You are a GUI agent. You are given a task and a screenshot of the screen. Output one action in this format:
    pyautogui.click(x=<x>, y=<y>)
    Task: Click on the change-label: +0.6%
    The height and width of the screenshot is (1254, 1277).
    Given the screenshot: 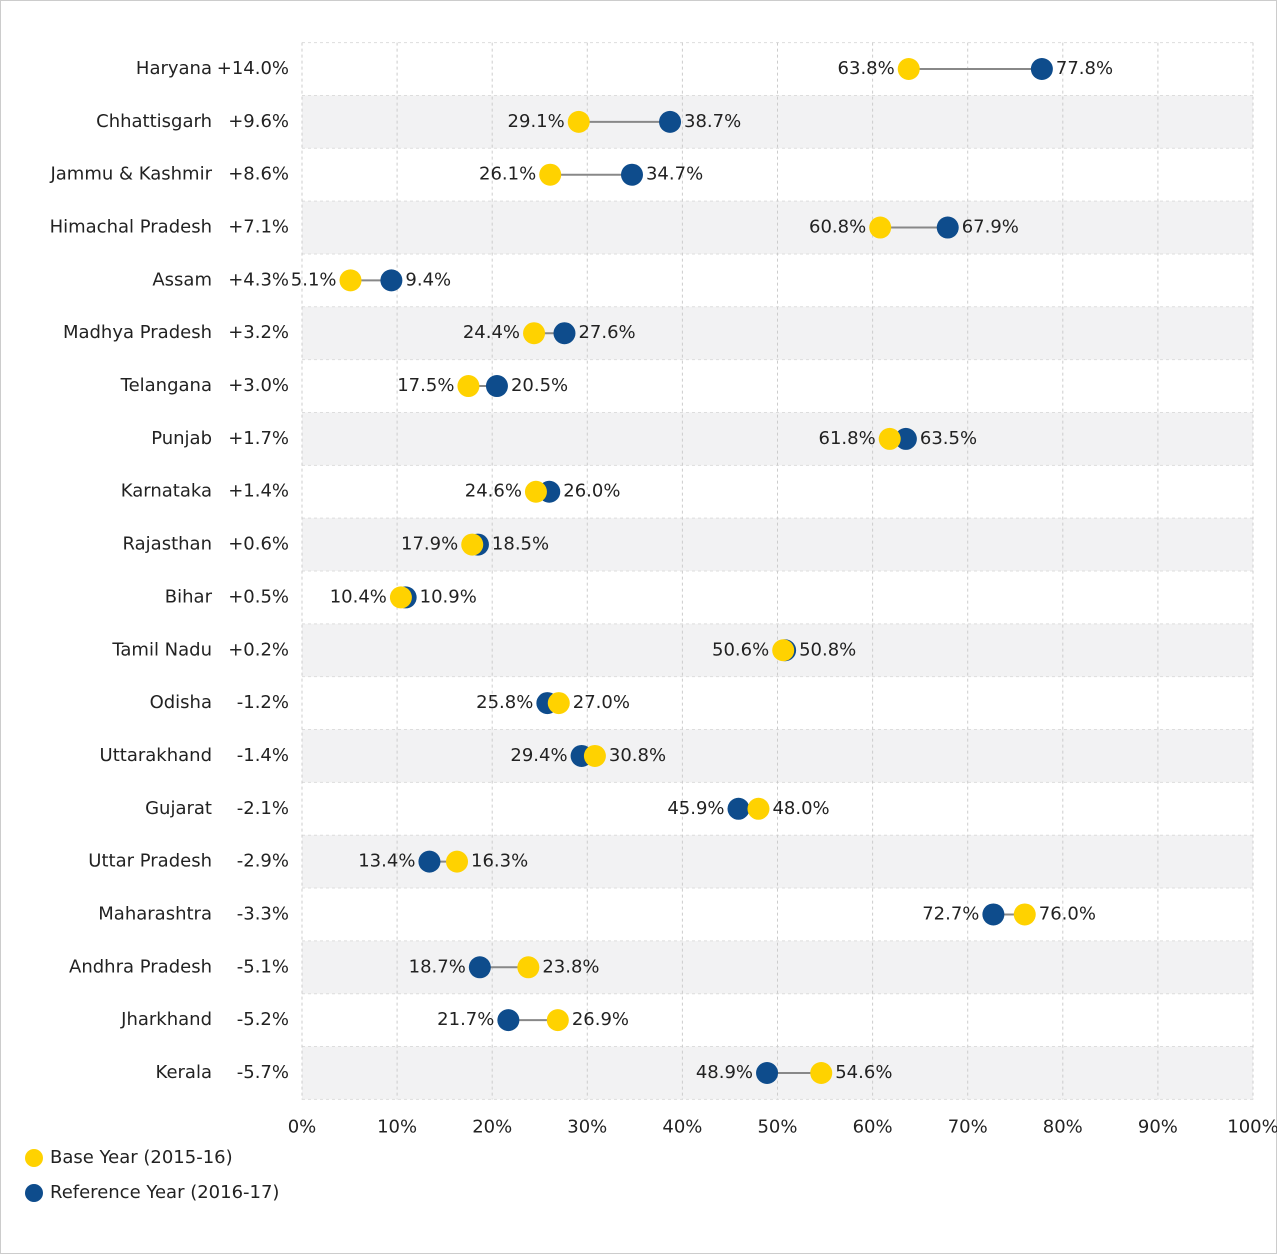 What is the action you would take?
    pyautogui.click(x=258, y=544)
    